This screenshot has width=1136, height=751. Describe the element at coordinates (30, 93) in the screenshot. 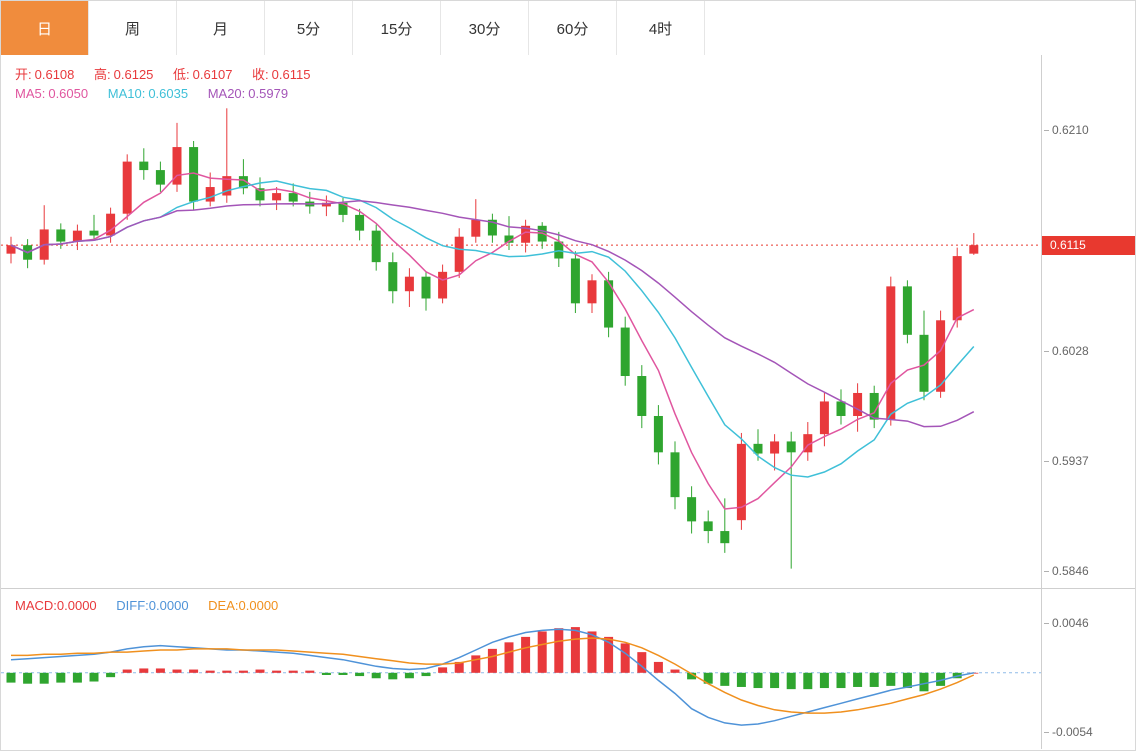

I see `ma5-label: MA5:` at that location.